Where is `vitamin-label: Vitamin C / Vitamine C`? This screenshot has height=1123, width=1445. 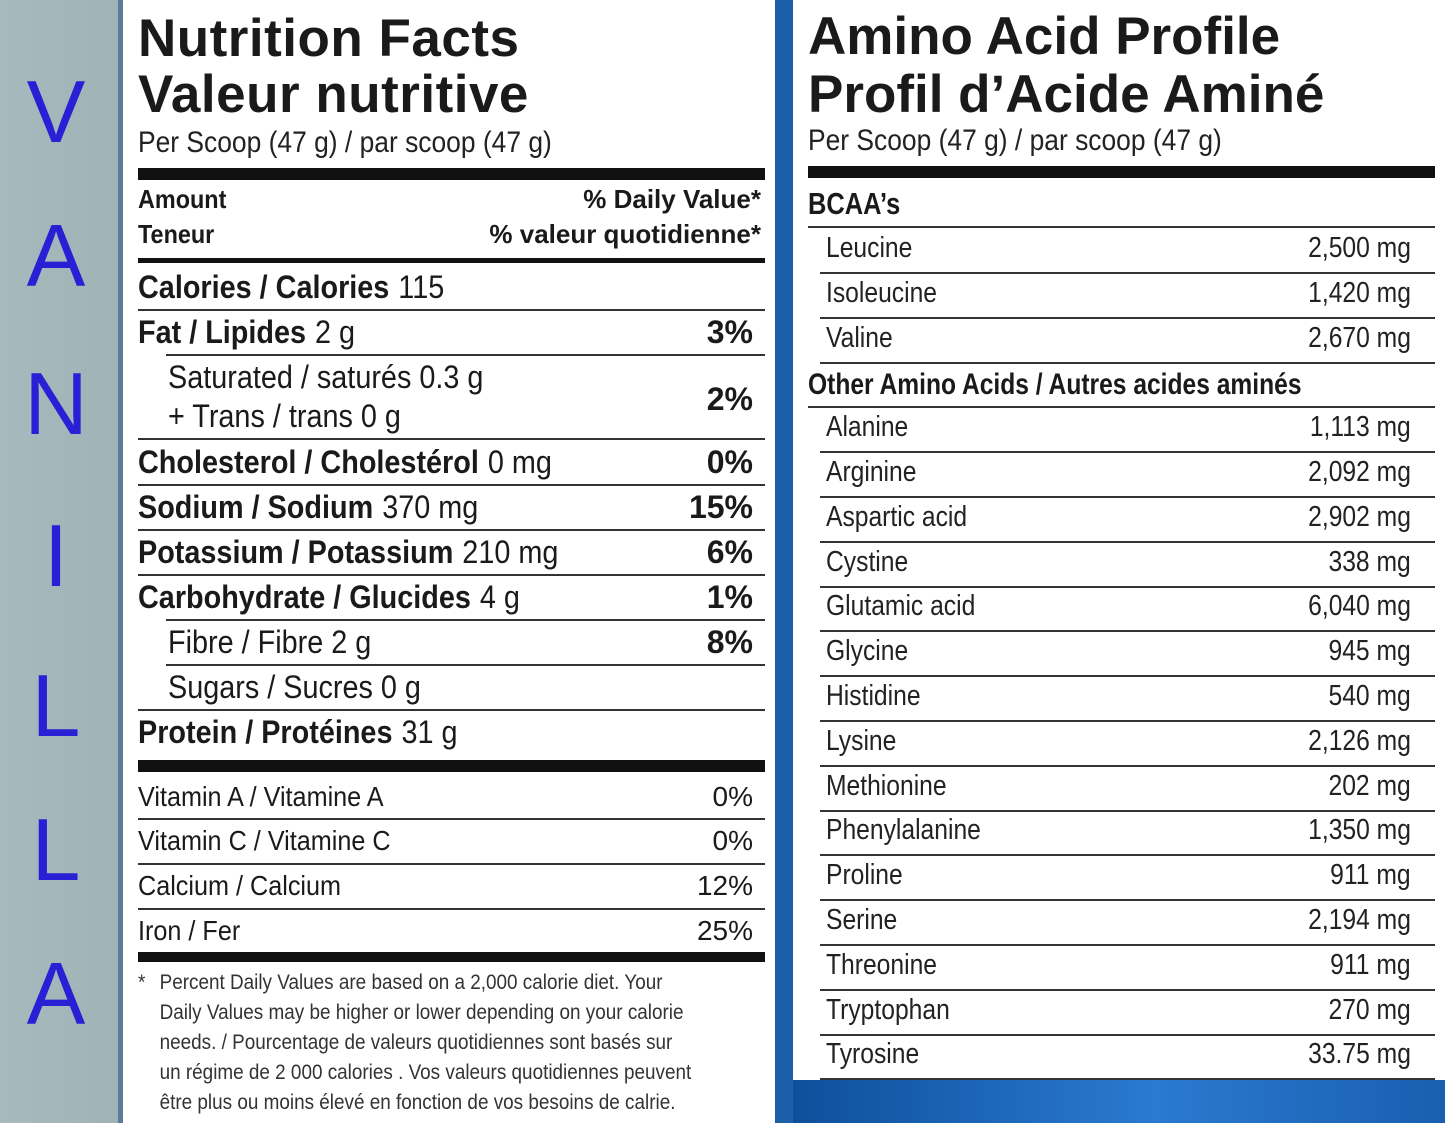
vitamin-label: Vitamin C / Vitamine C is located at coordinates (264, 840).